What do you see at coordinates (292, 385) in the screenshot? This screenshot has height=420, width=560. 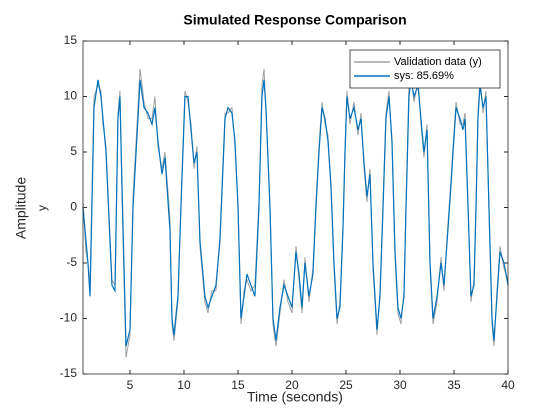 I see `x-tick-label: 20` at bounding box center [292, 385].